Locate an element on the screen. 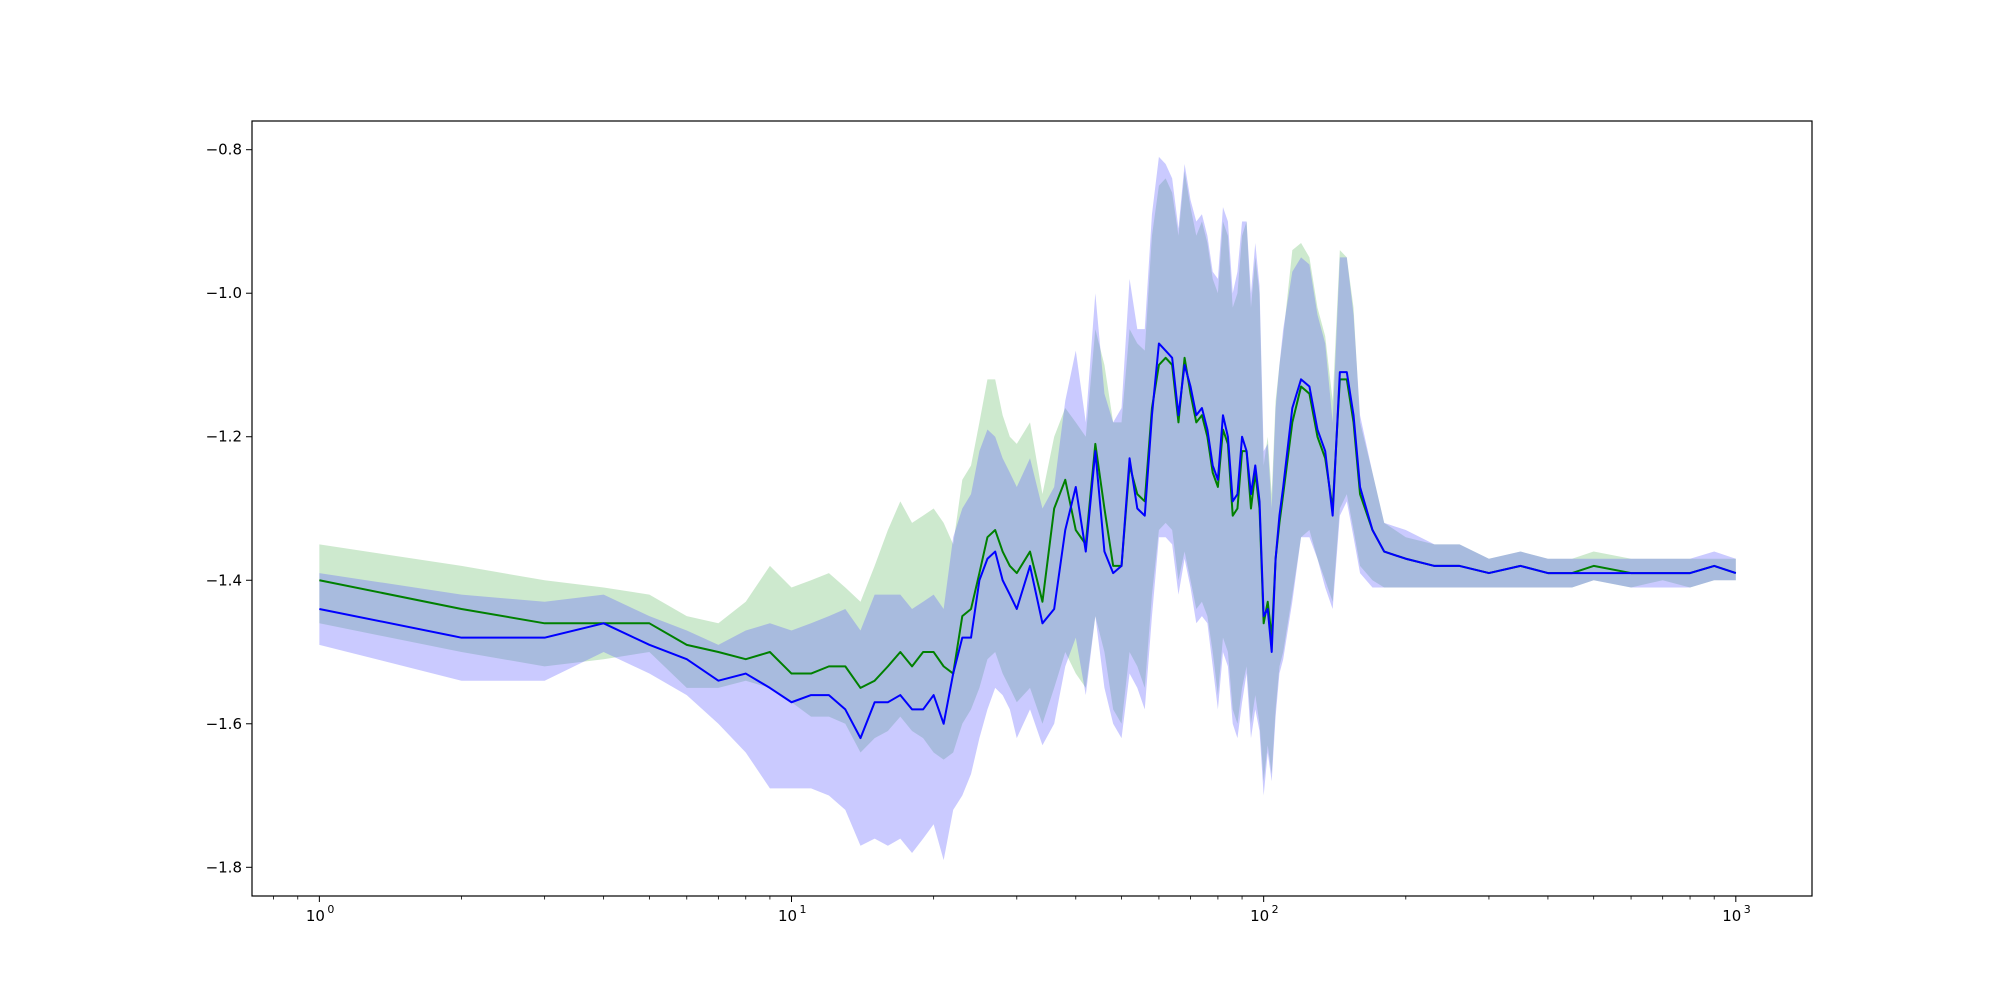 The height and width of the screenshot is (1000, 2000). y-tick-label-5: −0.8 is located at coordinates (224, 150).